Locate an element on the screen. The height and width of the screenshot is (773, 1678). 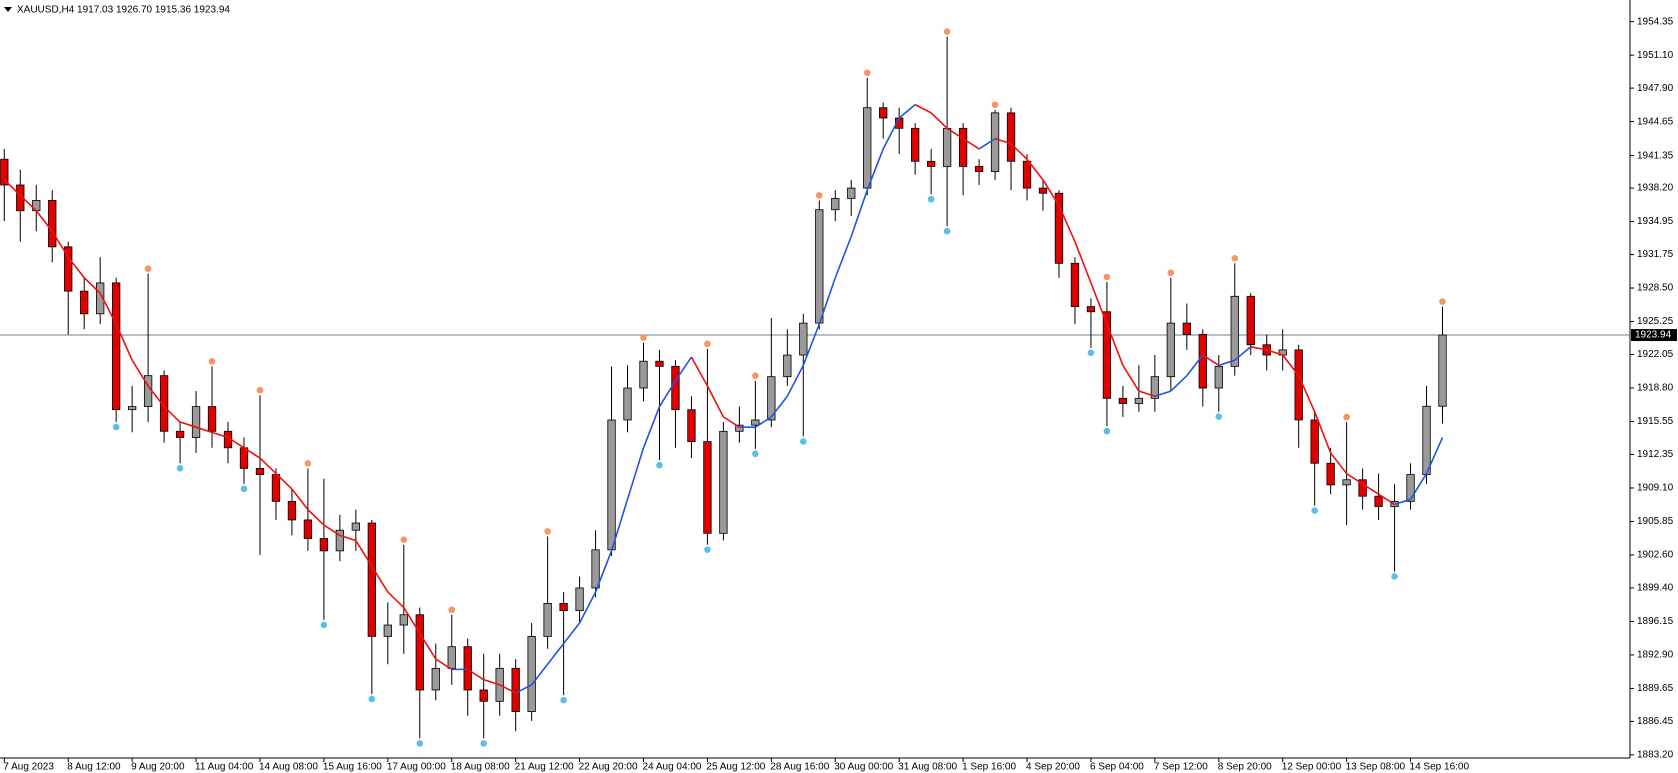
x-tick-label: 22 Aug 20:00 is located at coordinates (608, 767).